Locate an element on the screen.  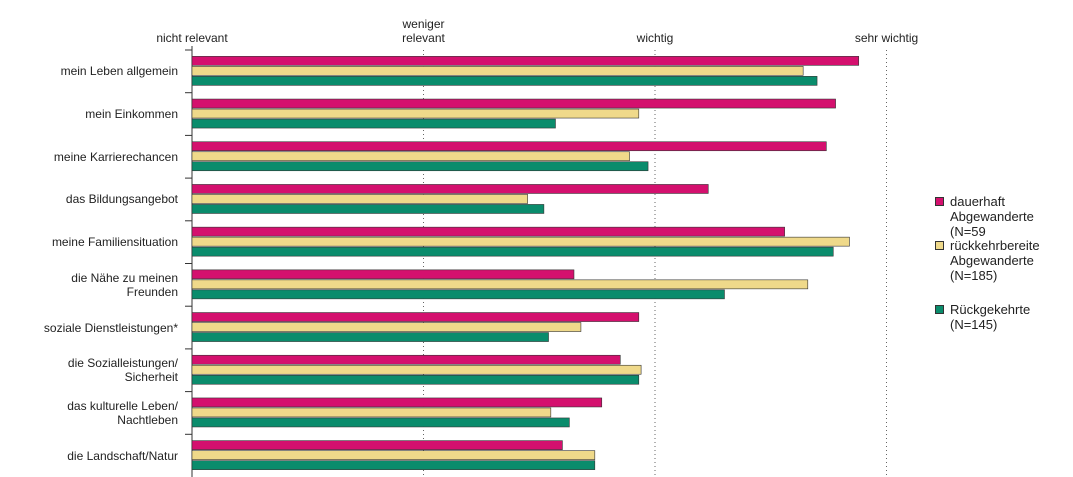
y-tick-label: mein Leben allgemein is located at coordinates (119, 71).